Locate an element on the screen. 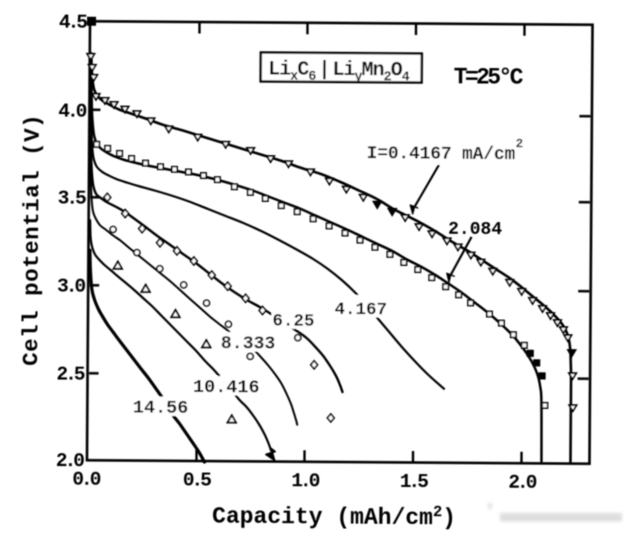 The image size is (640, 538). svg-text: 0.5 is located at coordinates (197, 480).